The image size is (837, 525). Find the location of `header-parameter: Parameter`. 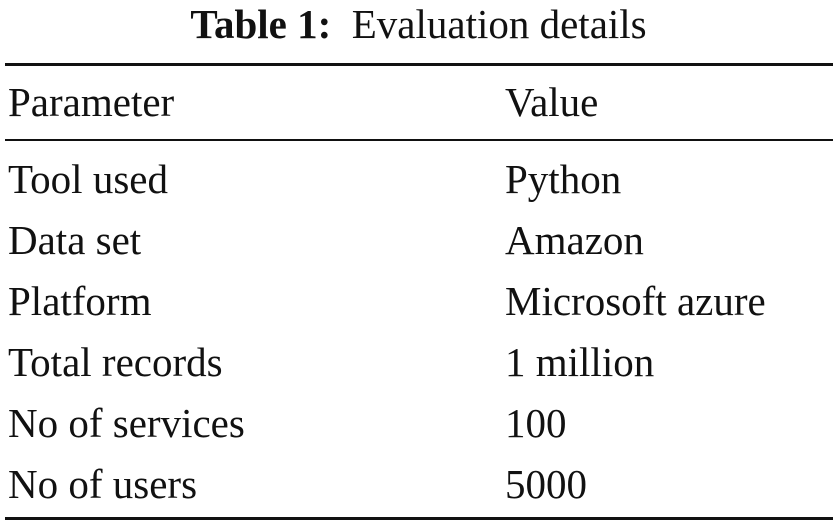

header-parameter: Parameter is located at coordinates (91, 102).